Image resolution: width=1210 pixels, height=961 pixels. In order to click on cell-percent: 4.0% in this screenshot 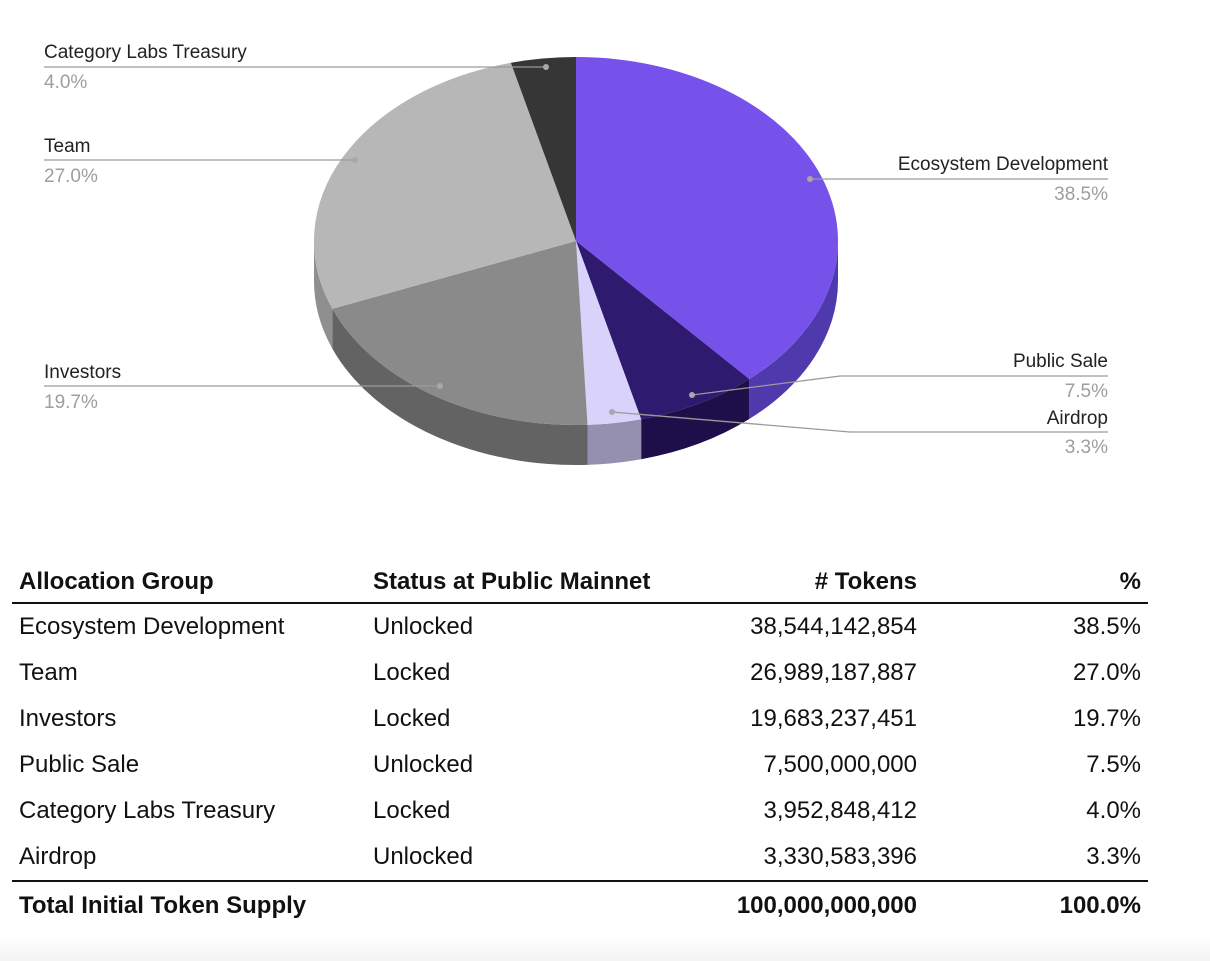, I will do `click(1113, 810)`.